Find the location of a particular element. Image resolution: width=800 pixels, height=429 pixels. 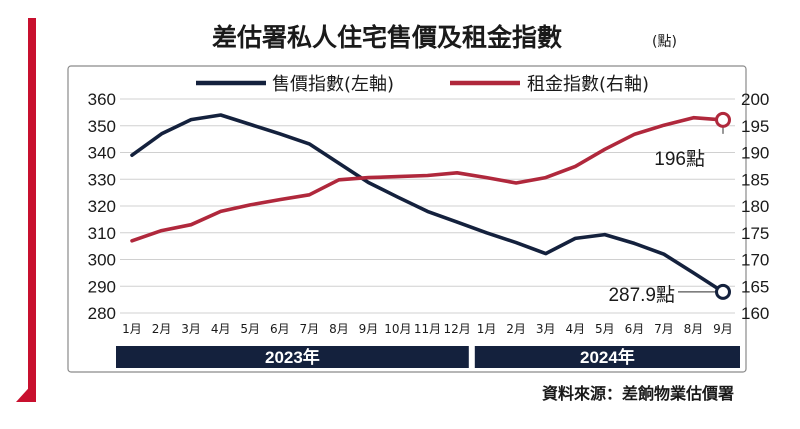

right-tick-label: 190 is located at coordinates (755, 153).